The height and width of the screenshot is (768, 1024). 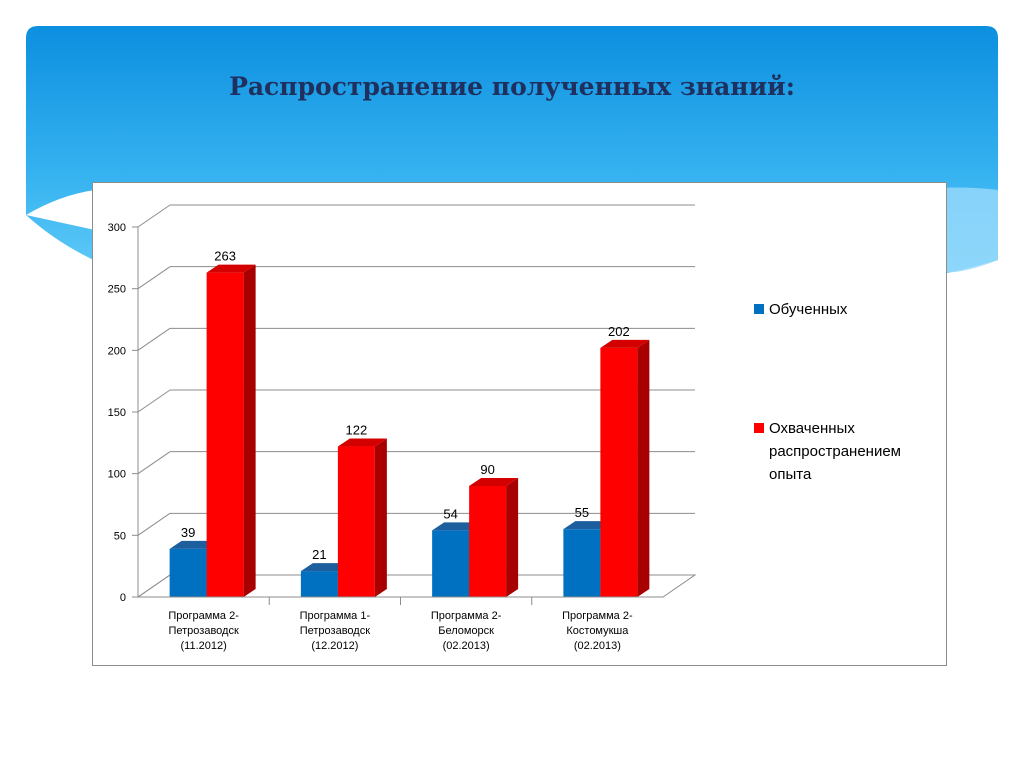 I want to click on y-tick-label: 200, so click(x=117, y=351).